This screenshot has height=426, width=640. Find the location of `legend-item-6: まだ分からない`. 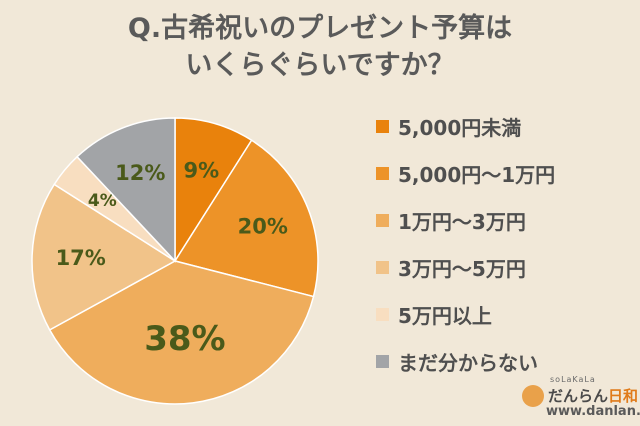

legend-item-6: まだ分からない is located at coordinates (465, 362).